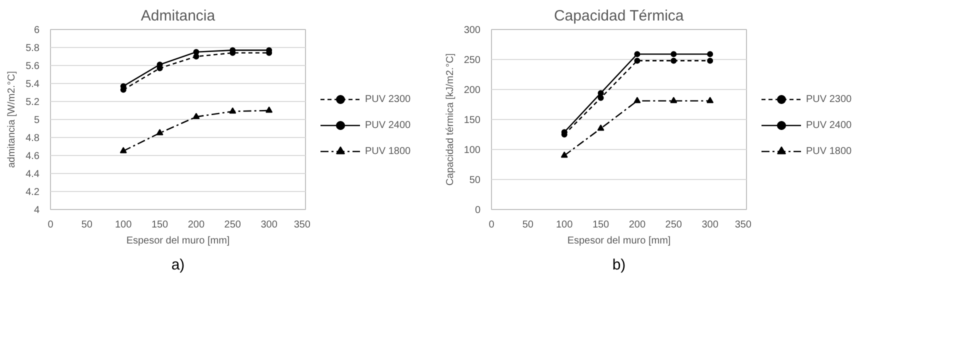  What do you see at coordinates (37, 30) in the screenshot?
I see `y-tick-label: 6` at bounding box center [37, 30].